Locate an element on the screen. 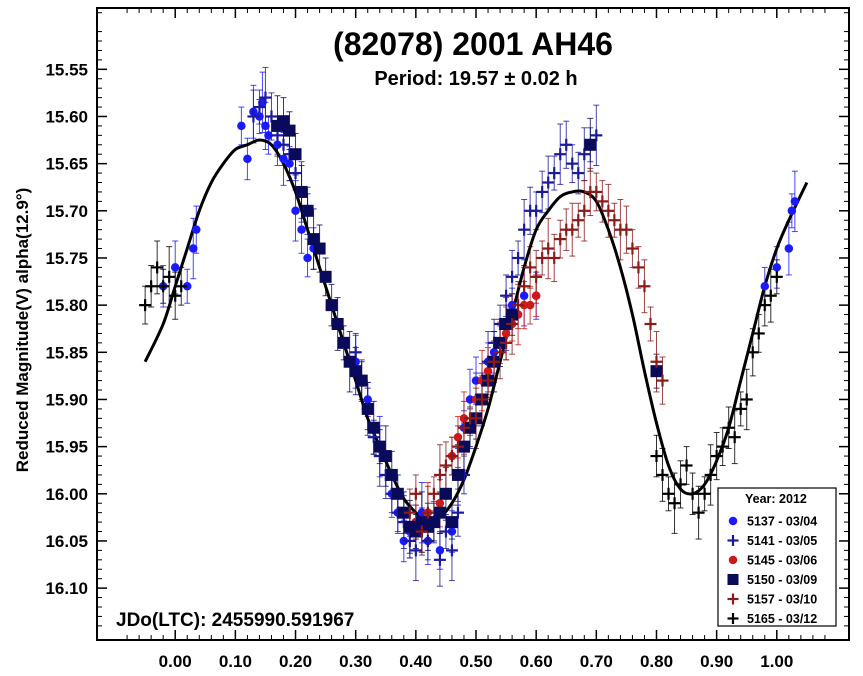 The image size is (863, 676). legend-label: 5141 - 03/05 is located at coordinates (782, 541).